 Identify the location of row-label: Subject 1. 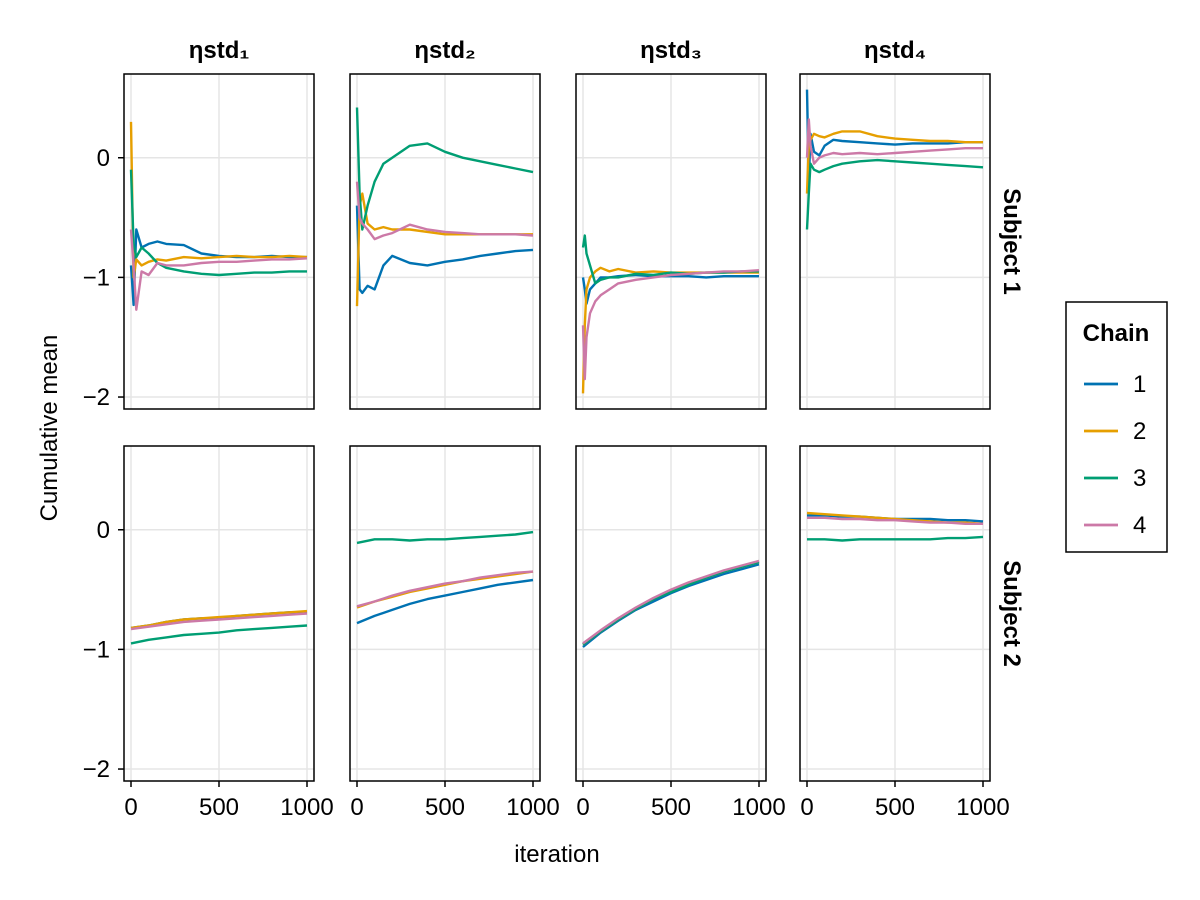
(1011, 241).